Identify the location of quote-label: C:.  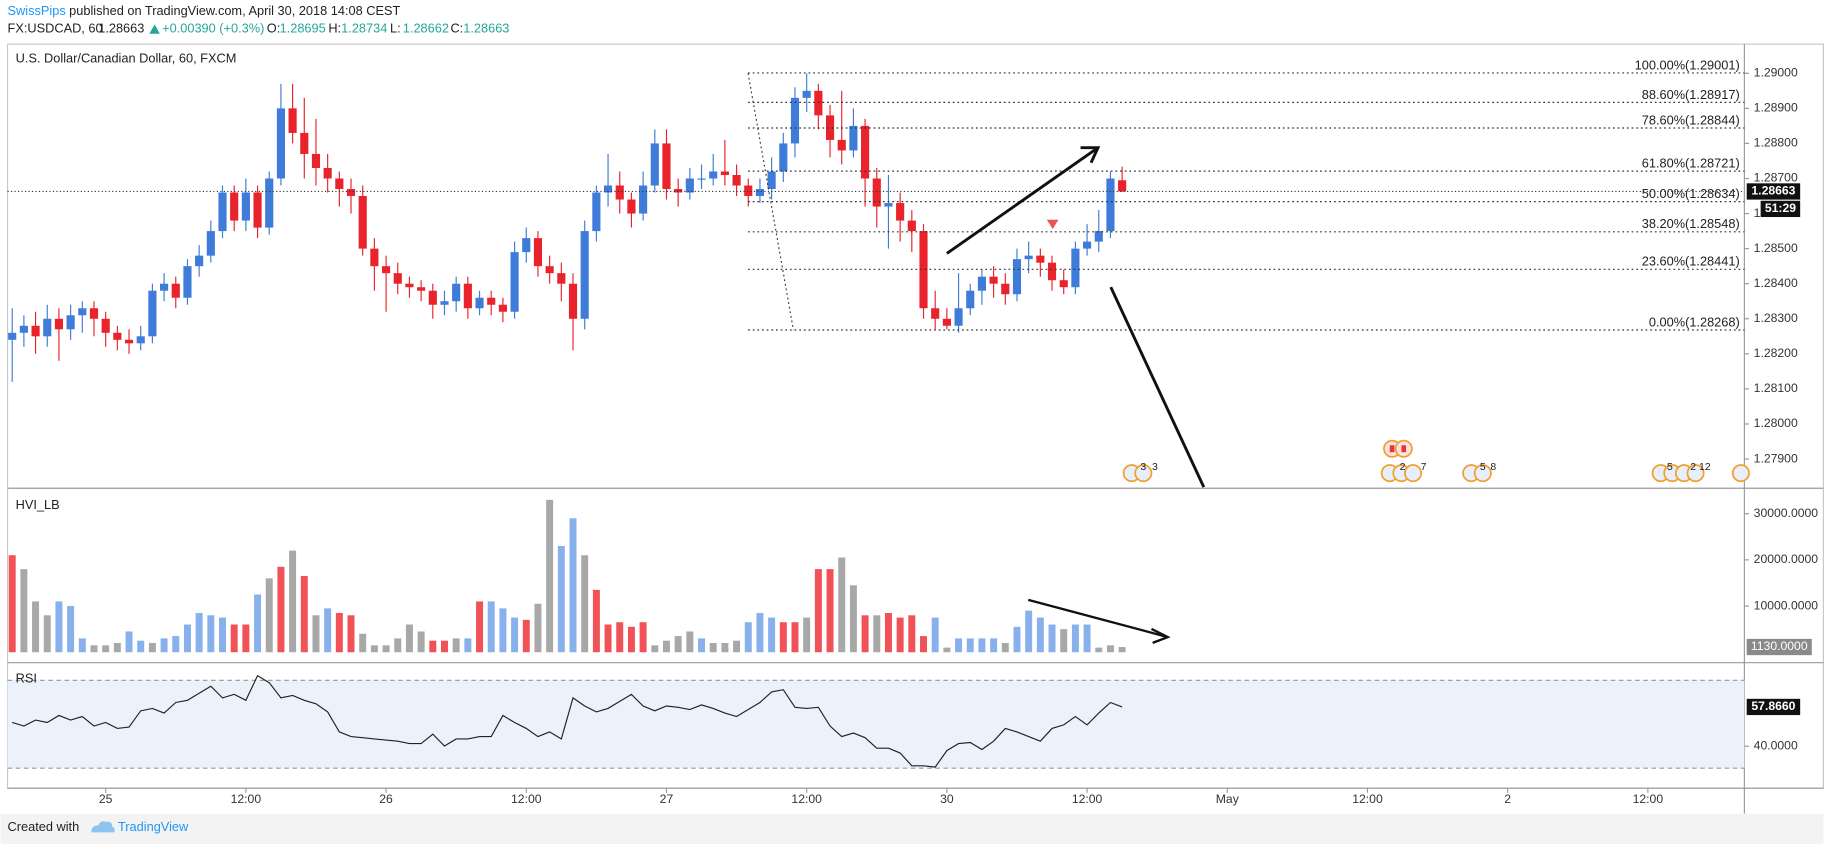
(456, 27).